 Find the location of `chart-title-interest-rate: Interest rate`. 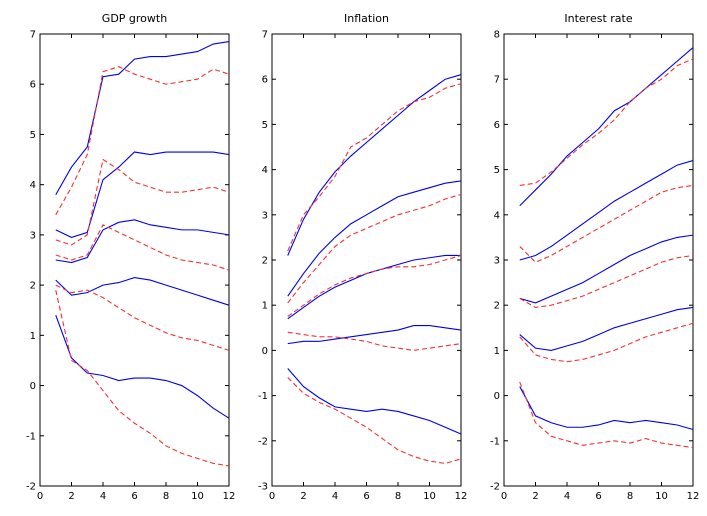

chart-title-interest-rate: Interest rate is located at coordinates (598, 18).